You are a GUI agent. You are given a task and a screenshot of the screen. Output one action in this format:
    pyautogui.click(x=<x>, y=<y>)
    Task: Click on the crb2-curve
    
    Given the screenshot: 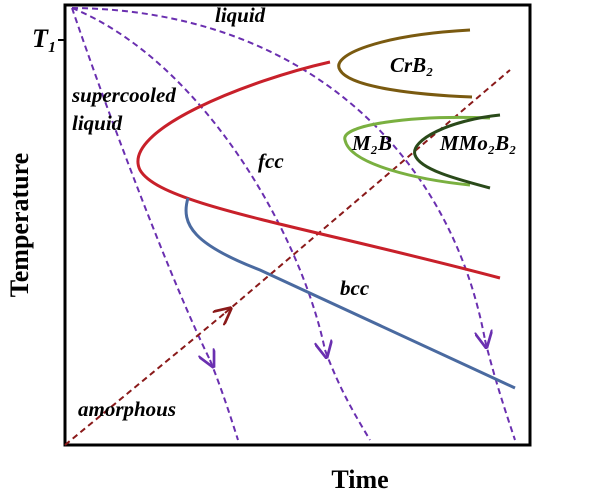 What is the action you would take?
    pyautogui.click(x=405, y=63)
    